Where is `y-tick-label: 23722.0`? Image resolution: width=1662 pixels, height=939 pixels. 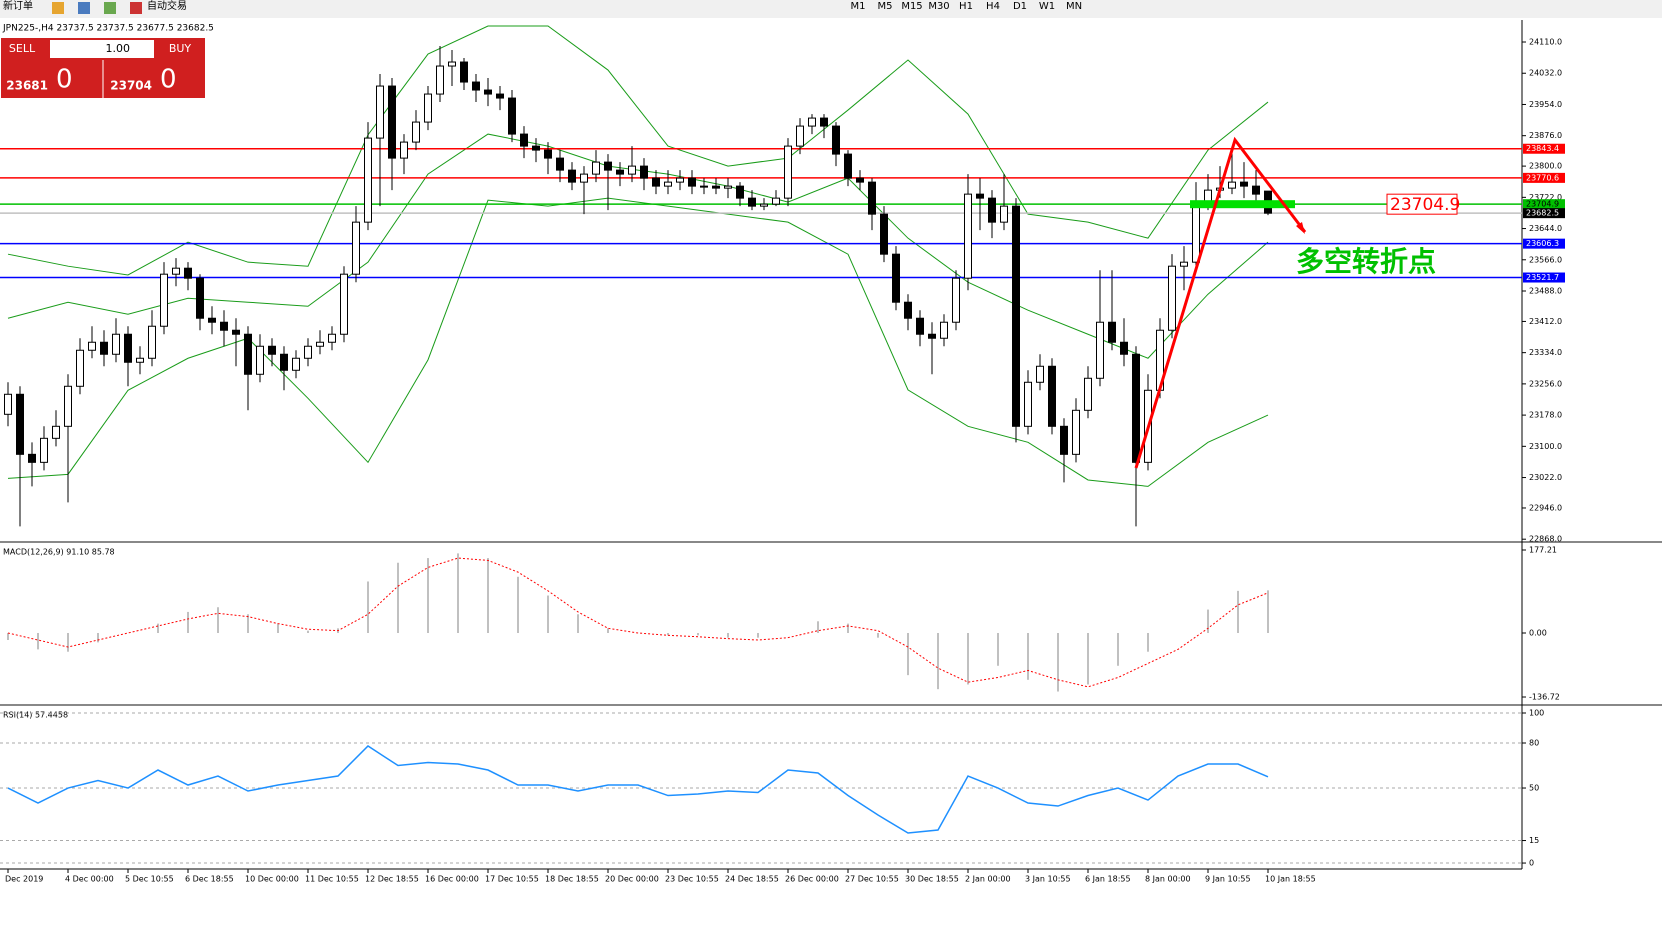
y-tick-label: 23722.0 is located at coordinates (1545, 197).